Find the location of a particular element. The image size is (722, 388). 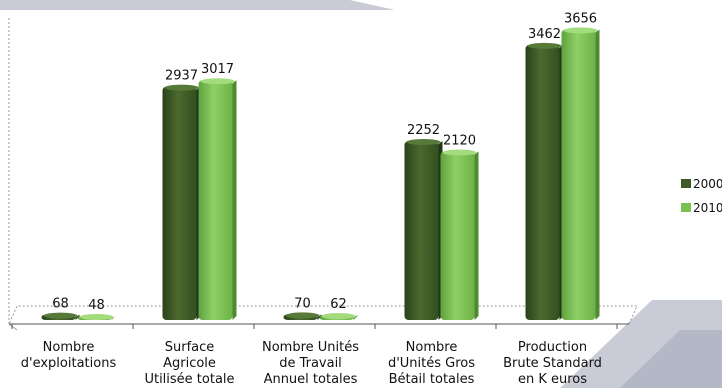

data-label-2000-2: 70 is located at coordinates (302, 303).